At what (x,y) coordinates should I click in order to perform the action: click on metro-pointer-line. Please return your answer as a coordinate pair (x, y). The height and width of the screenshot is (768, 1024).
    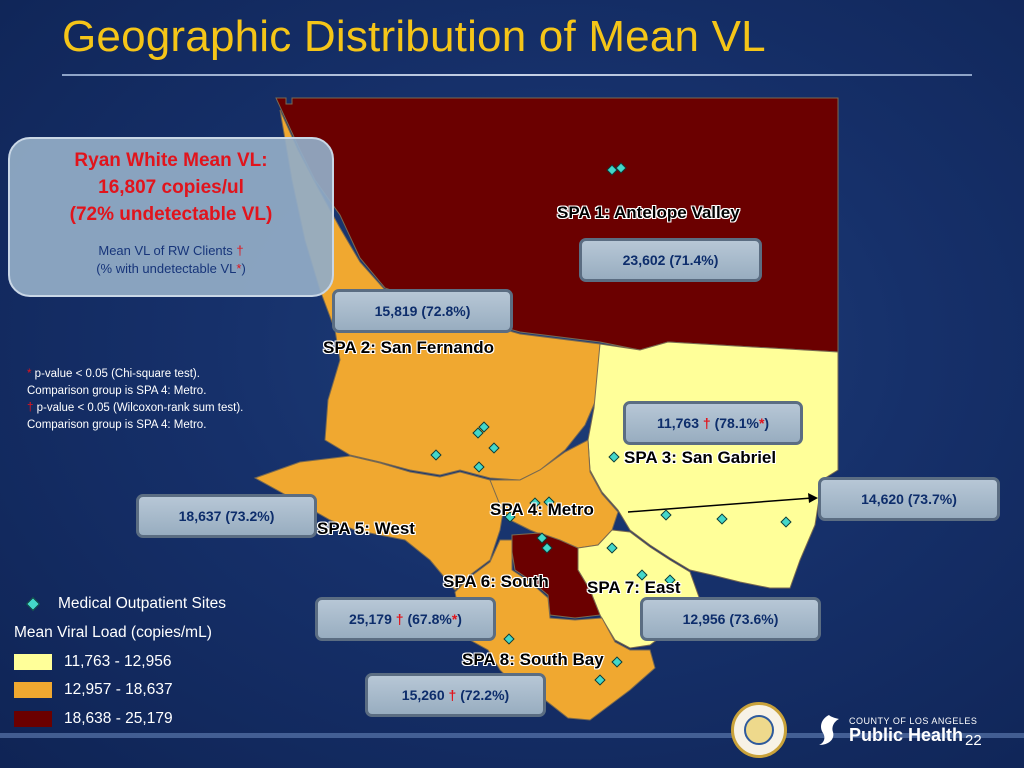
    Looking at the image, I should click on (720, 505).